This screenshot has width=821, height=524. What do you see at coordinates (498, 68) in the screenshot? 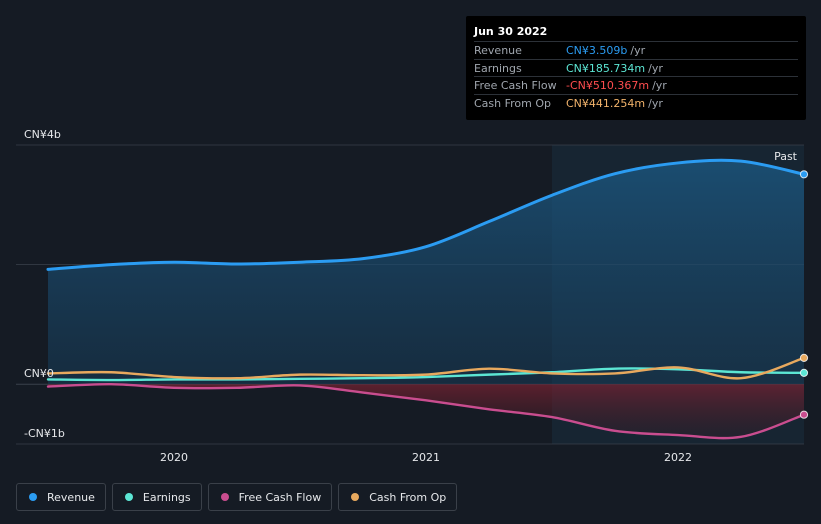
I see `tooltip-label: Earnings` at bounding box center [498, 68].